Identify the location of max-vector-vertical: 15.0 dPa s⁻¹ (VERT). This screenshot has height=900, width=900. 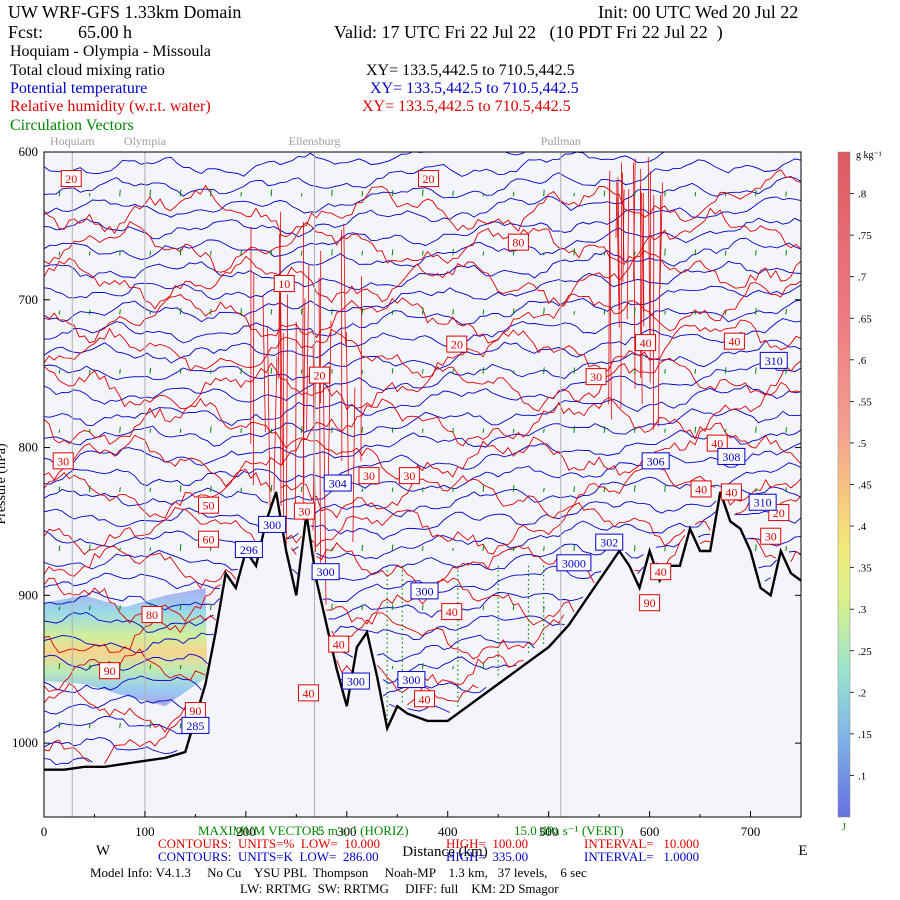
(569, 830).